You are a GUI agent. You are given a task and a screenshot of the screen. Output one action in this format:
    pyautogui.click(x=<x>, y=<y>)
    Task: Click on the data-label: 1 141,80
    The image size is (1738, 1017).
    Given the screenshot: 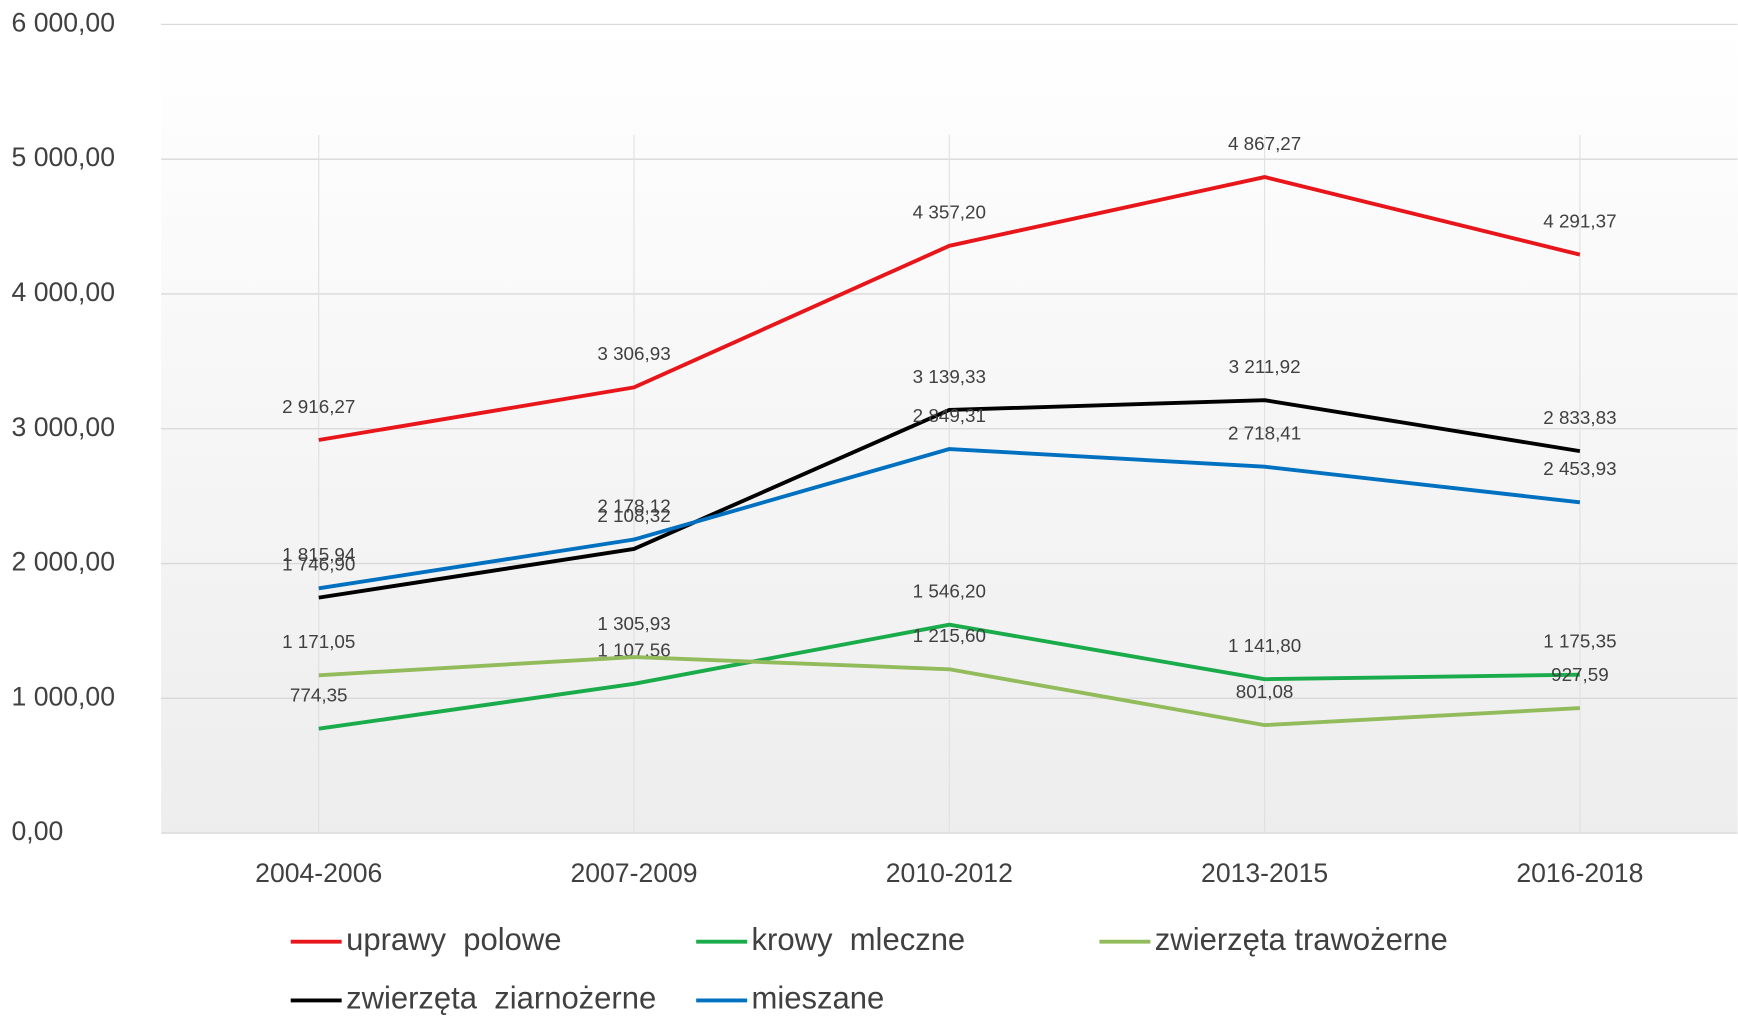 What is the action you would take?
    pyautogui.click(x=1264, y=645)
    